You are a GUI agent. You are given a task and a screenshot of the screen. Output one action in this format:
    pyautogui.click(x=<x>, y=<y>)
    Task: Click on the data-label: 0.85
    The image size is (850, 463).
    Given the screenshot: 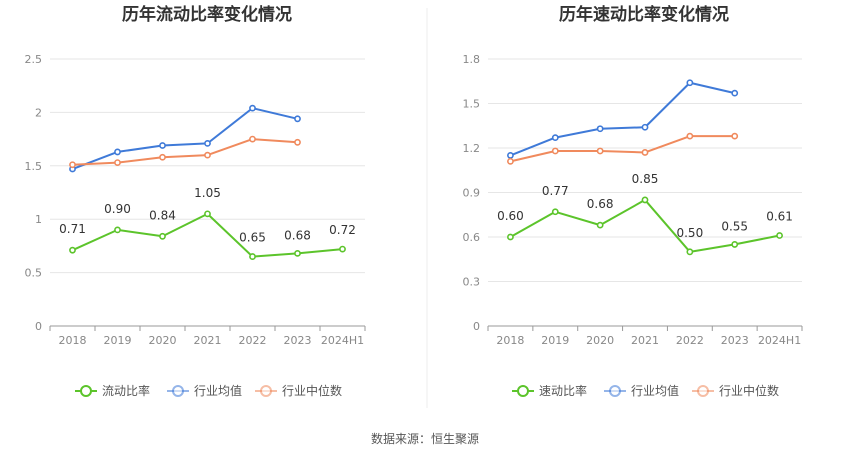 What is the action you would take?
    pyautogui.click(x=645, y=179)
    